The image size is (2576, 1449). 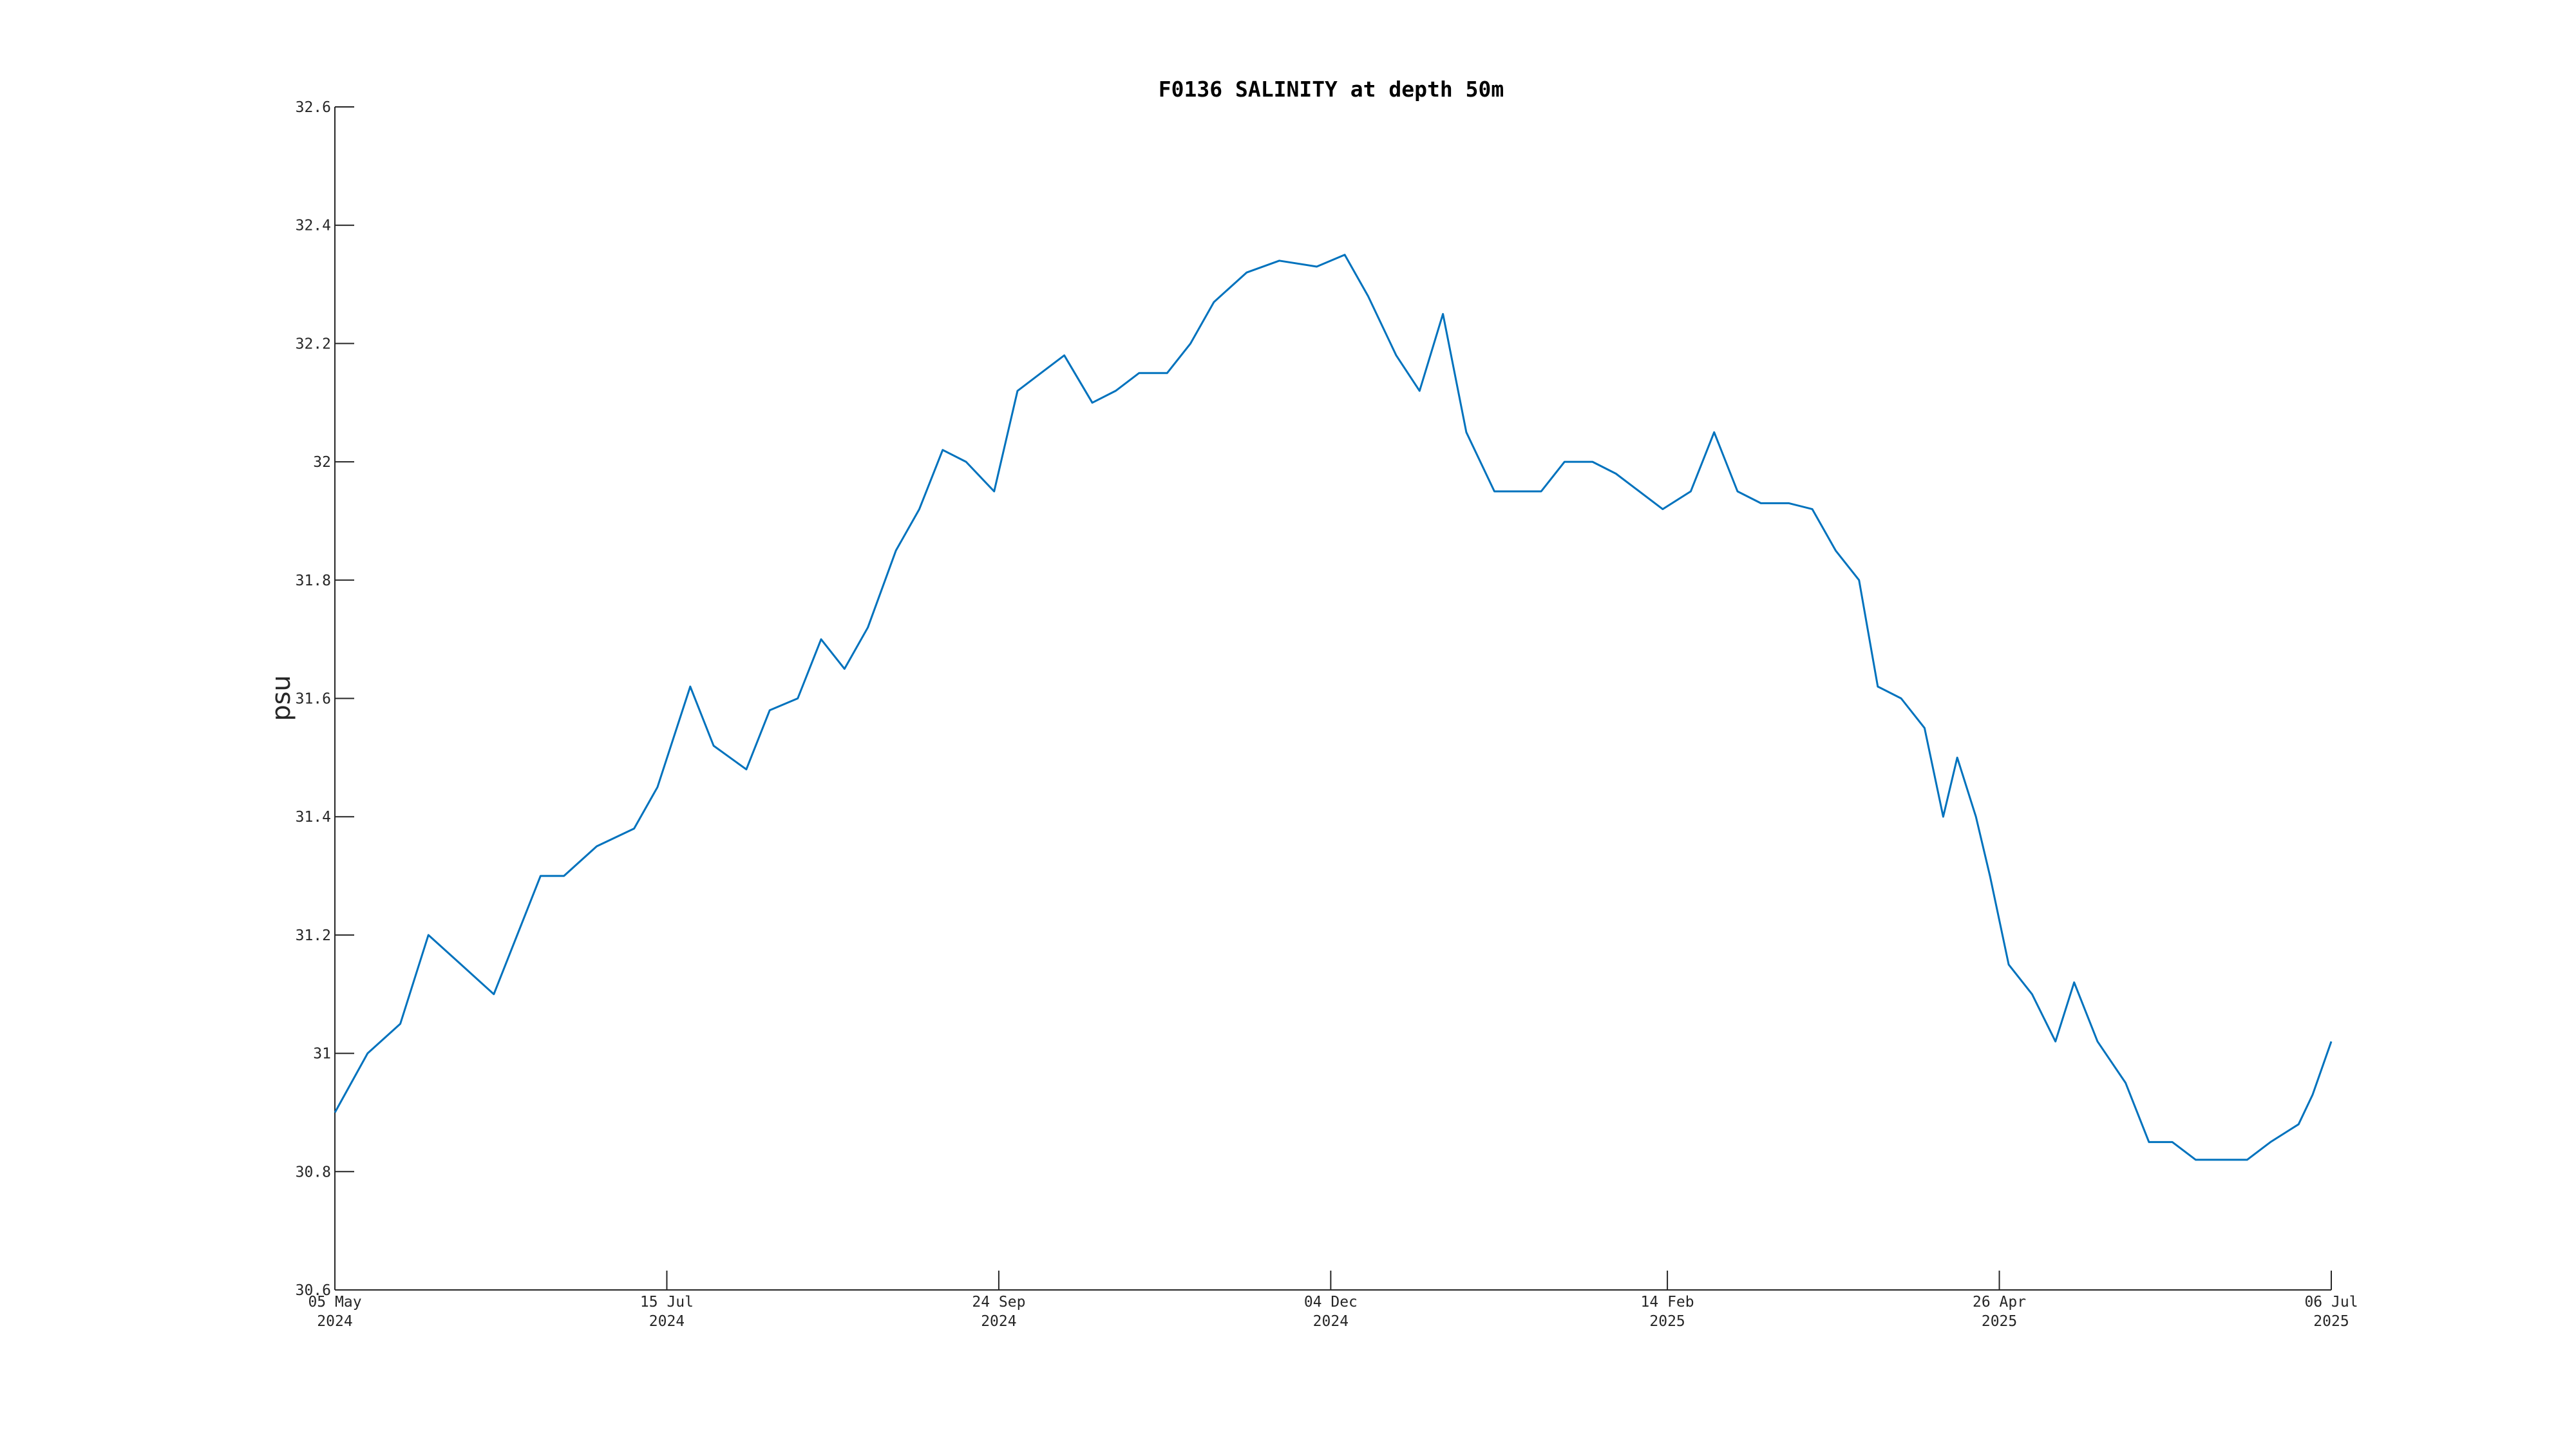 What do you see at coordinates (1667, 1312) in the screenshot?
I see `x-tick-label: 14 Feb 2025` at bounding box center [1667, 1312].